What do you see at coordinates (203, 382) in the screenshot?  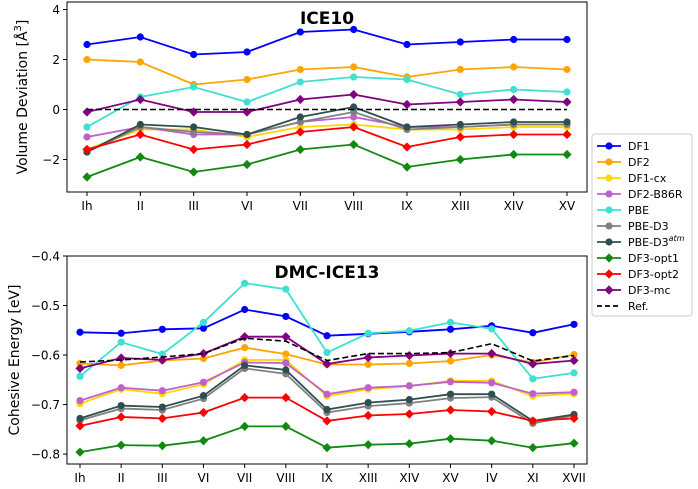 I see `bottom-point-df2-b86r-vi` at bounding box center [203, 382].